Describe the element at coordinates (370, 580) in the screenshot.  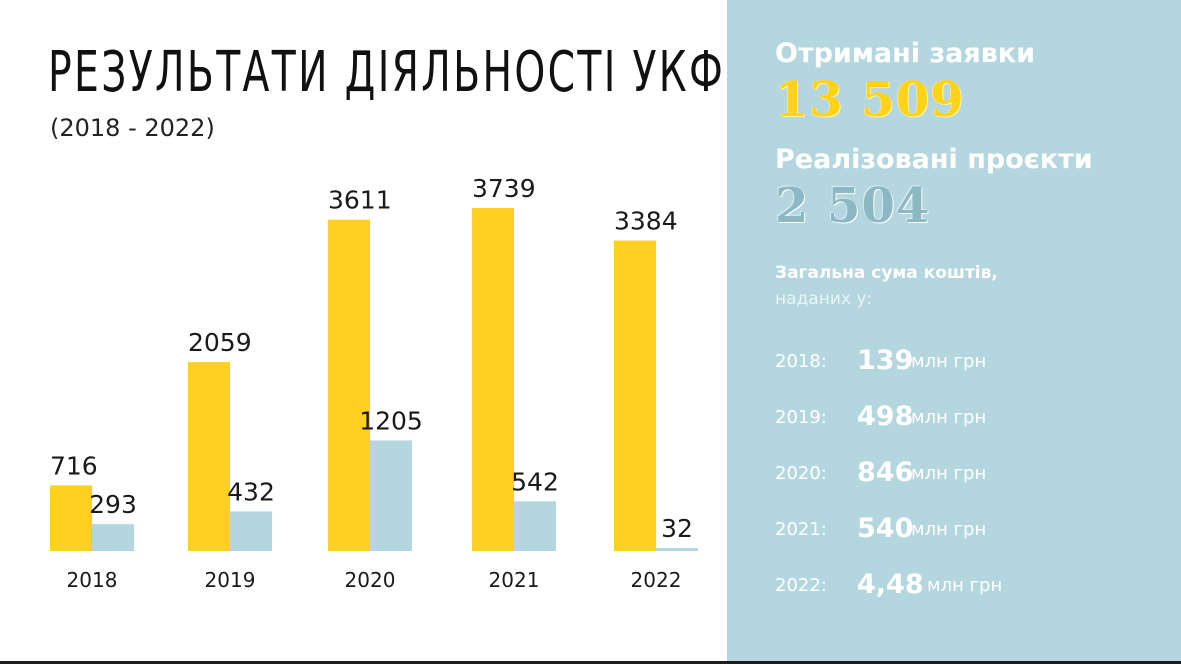
I see `category-label: 2020` at that location.